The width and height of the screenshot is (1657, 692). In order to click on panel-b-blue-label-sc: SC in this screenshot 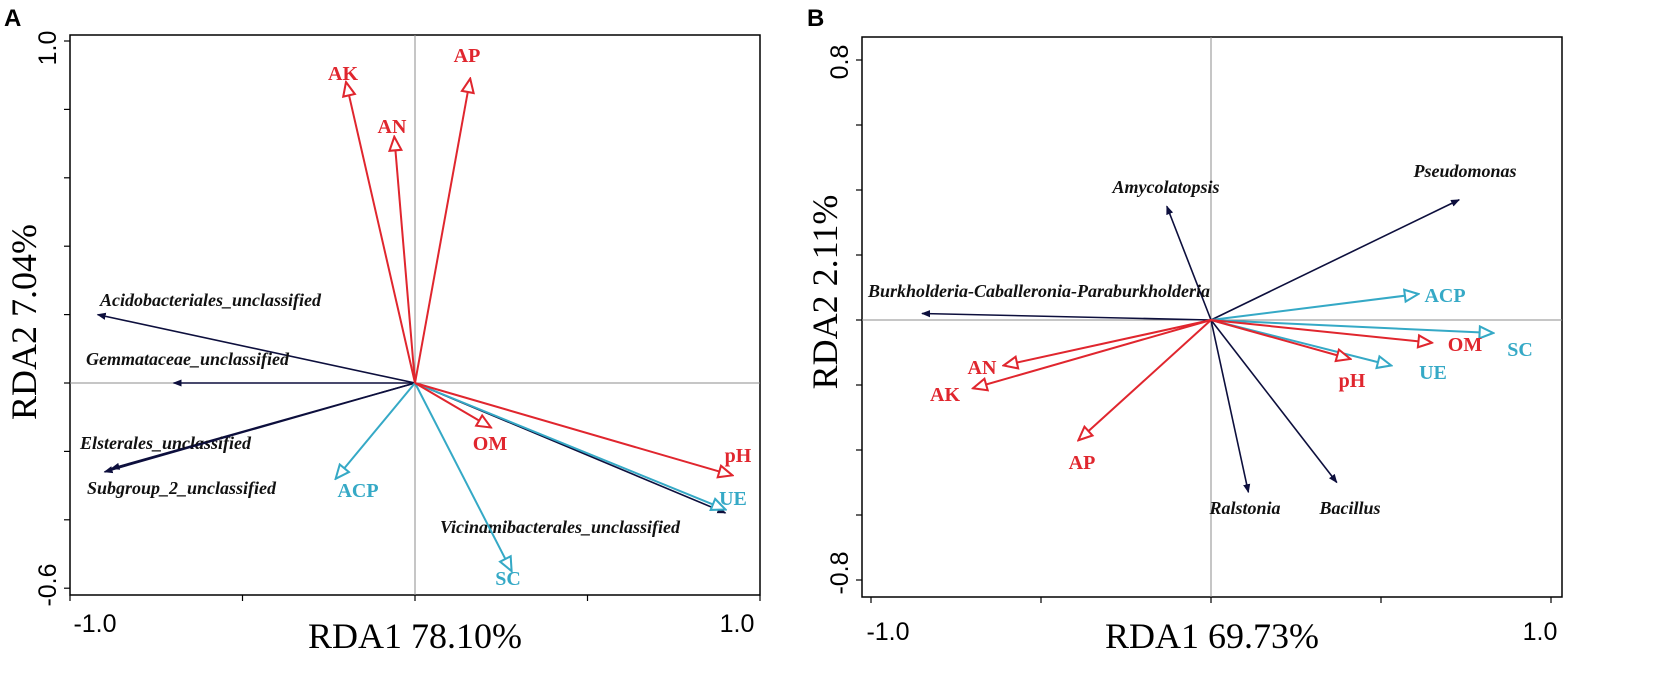, I will do `click(1520, 350)`.